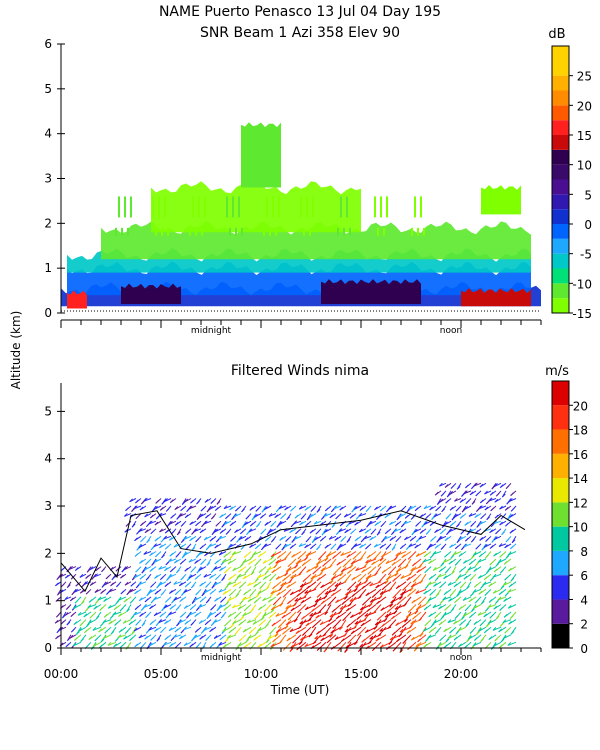 The image size is (600, 750). Describe the element at coordinates (560, 490) in the screenshot. I see `wind-colorbar-band` at that location.